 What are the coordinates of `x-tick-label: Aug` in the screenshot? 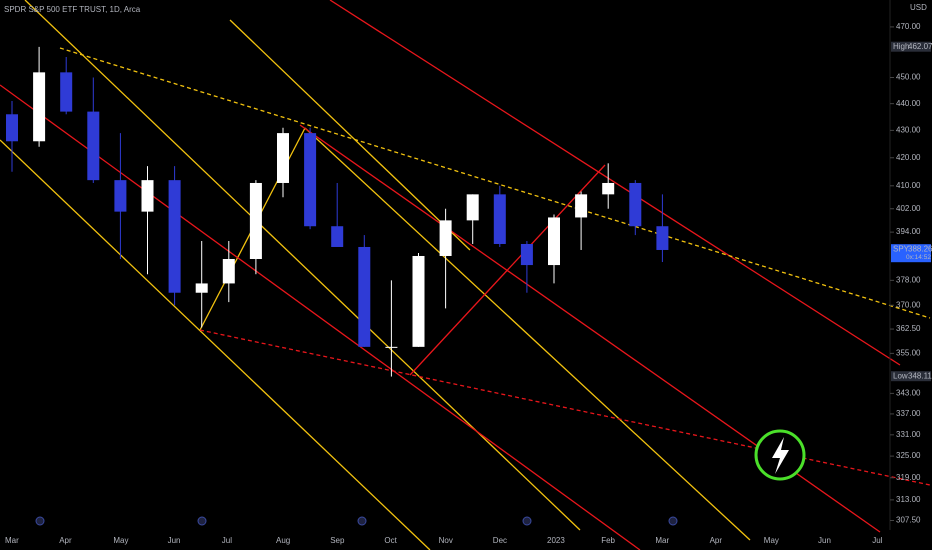 It's located at (283, 540).